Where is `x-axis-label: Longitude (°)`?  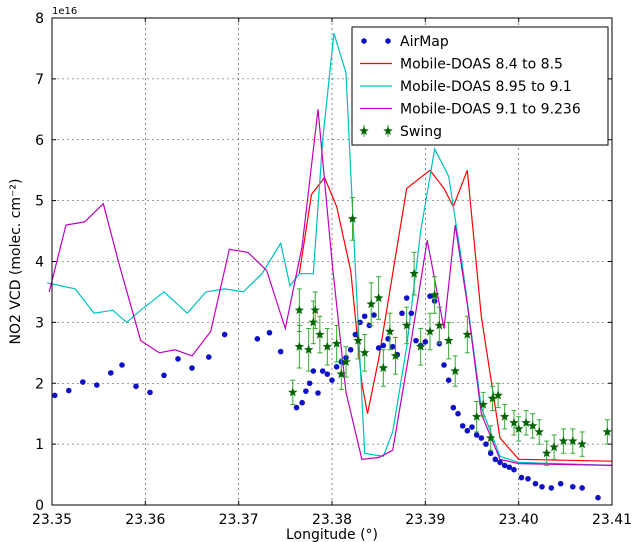 x-axis-label: Longitude (°) is located at coordinates (332, 534).